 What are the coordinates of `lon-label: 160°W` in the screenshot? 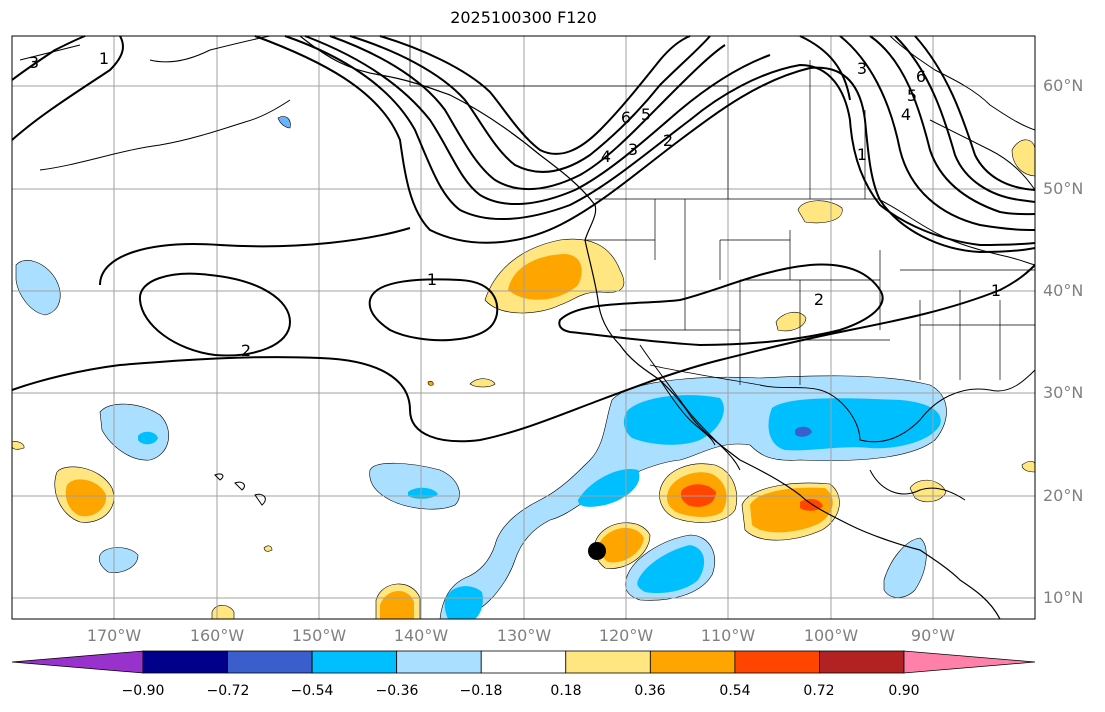 It's located at (217, 635).